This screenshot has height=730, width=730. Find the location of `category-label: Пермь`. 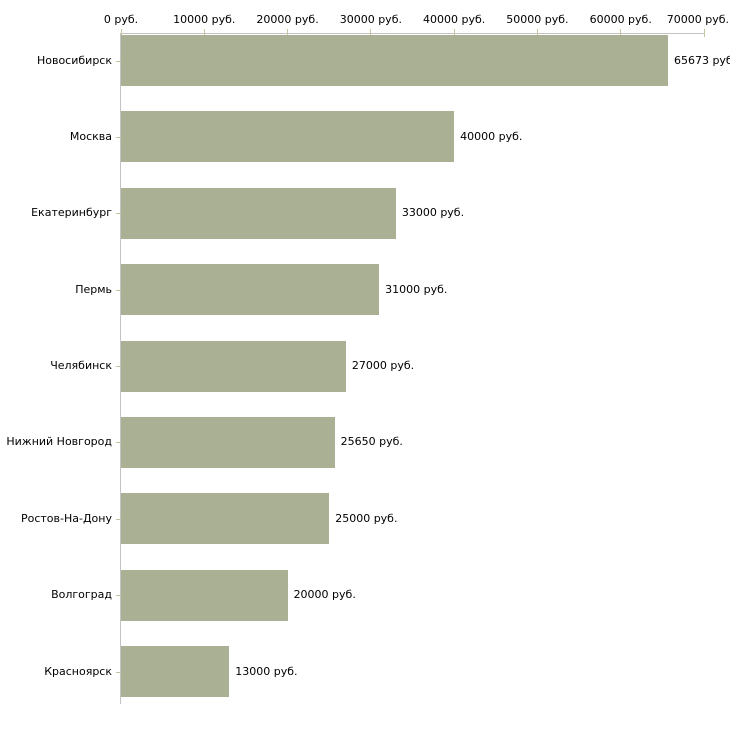

category-label: Пермь is located at coordinates (93, 289).